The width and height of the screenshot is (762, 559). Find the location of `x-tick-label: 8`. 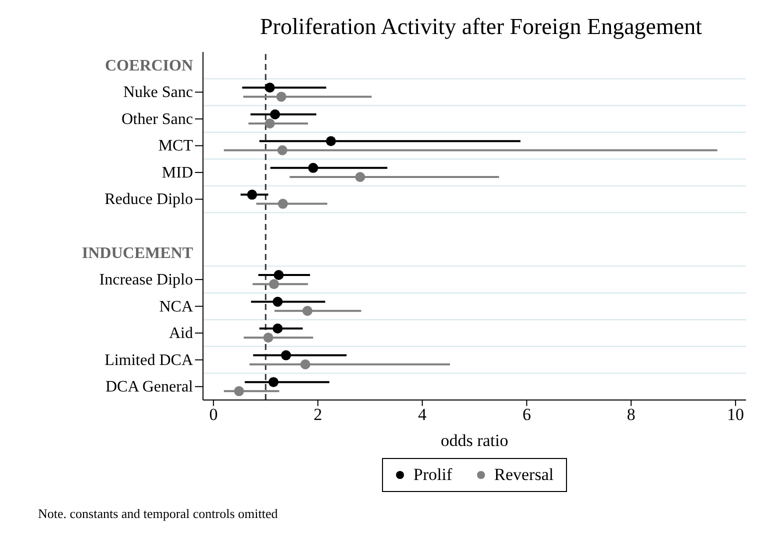

x-tick-label: 8 is located at coordinates (631, 414).